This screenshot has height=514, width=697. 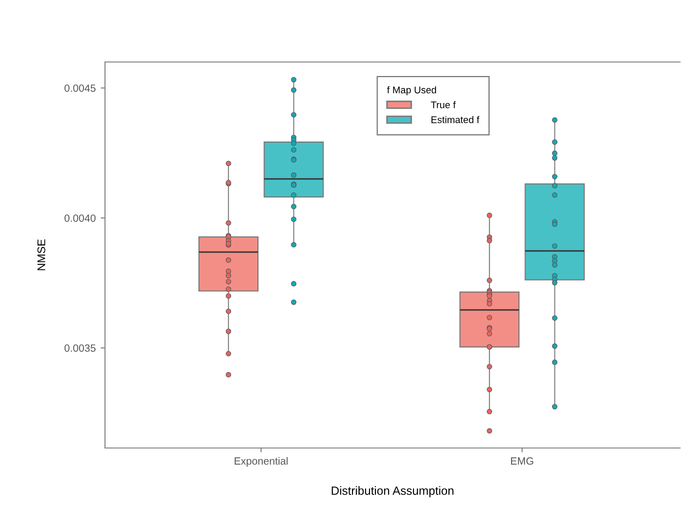 What do you see at coordinates (411, 91) in the screenshot?
I see `legend-title: f Map Used` at bounding box center [411, 91].